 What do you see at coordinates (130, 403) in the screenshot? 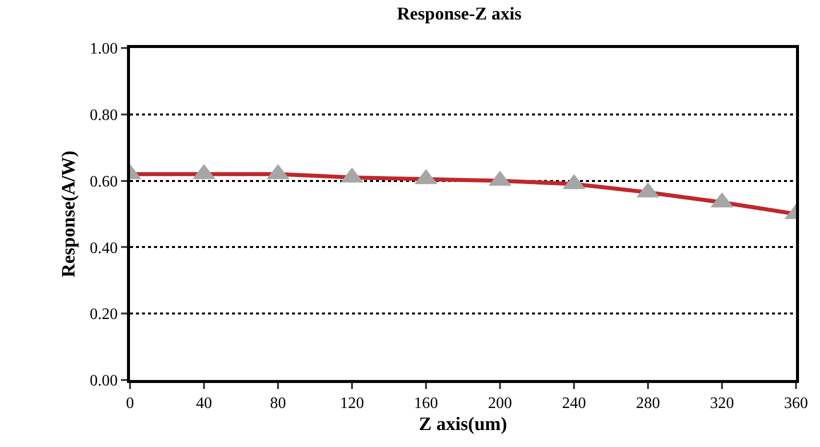
I see `x-tick-label: 0` at bounding box center [130, 403].